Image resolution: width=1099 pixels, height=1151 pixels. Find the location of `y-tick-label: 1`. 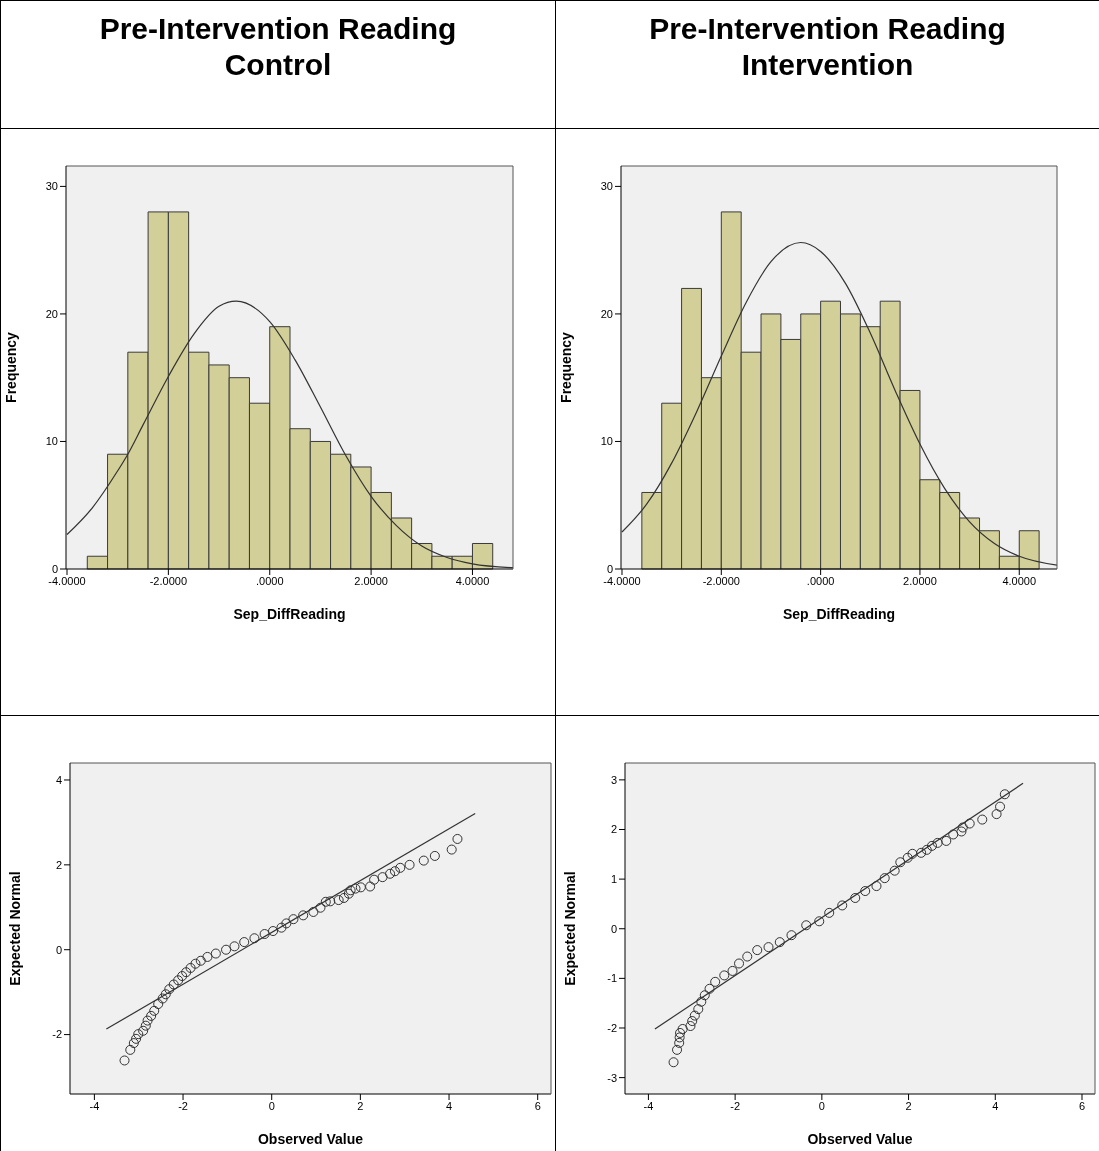

y-tick-label: 1 is located at coordinates (613, 879).